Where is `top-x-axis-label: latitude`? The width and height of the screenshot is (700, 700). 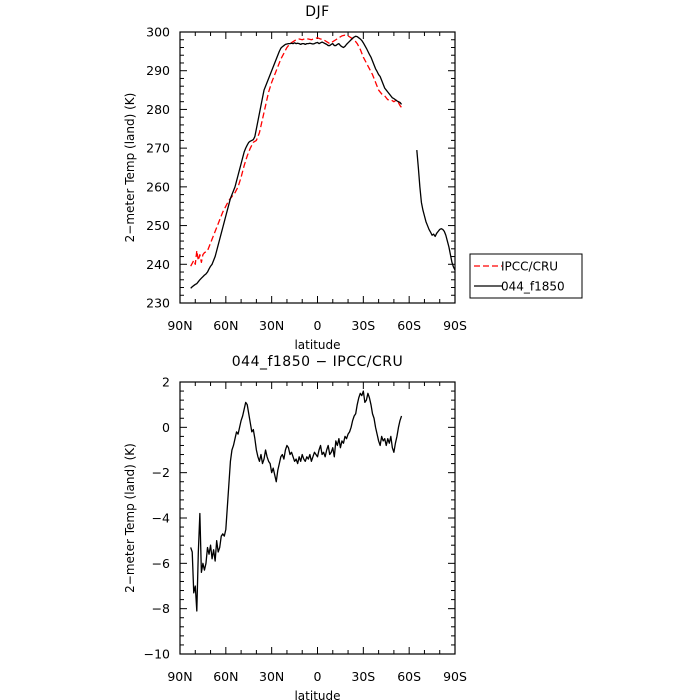
top-x-axis-label: latitude is located at coordinates (317, 345).